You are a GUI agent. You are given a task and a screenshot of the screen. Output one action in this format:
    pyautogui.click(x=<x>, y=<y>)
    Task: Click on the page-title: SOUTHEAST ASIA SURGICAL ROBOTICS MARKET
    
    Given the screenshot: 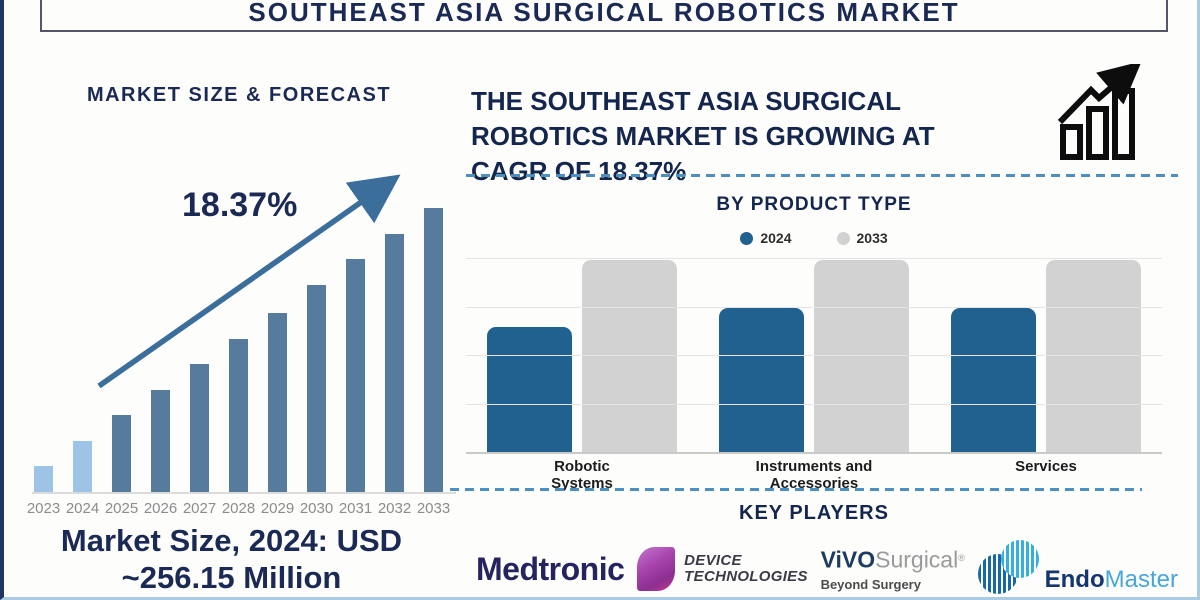 What is the action you would take?
    pyautogui.click(x=604, y=13)
    